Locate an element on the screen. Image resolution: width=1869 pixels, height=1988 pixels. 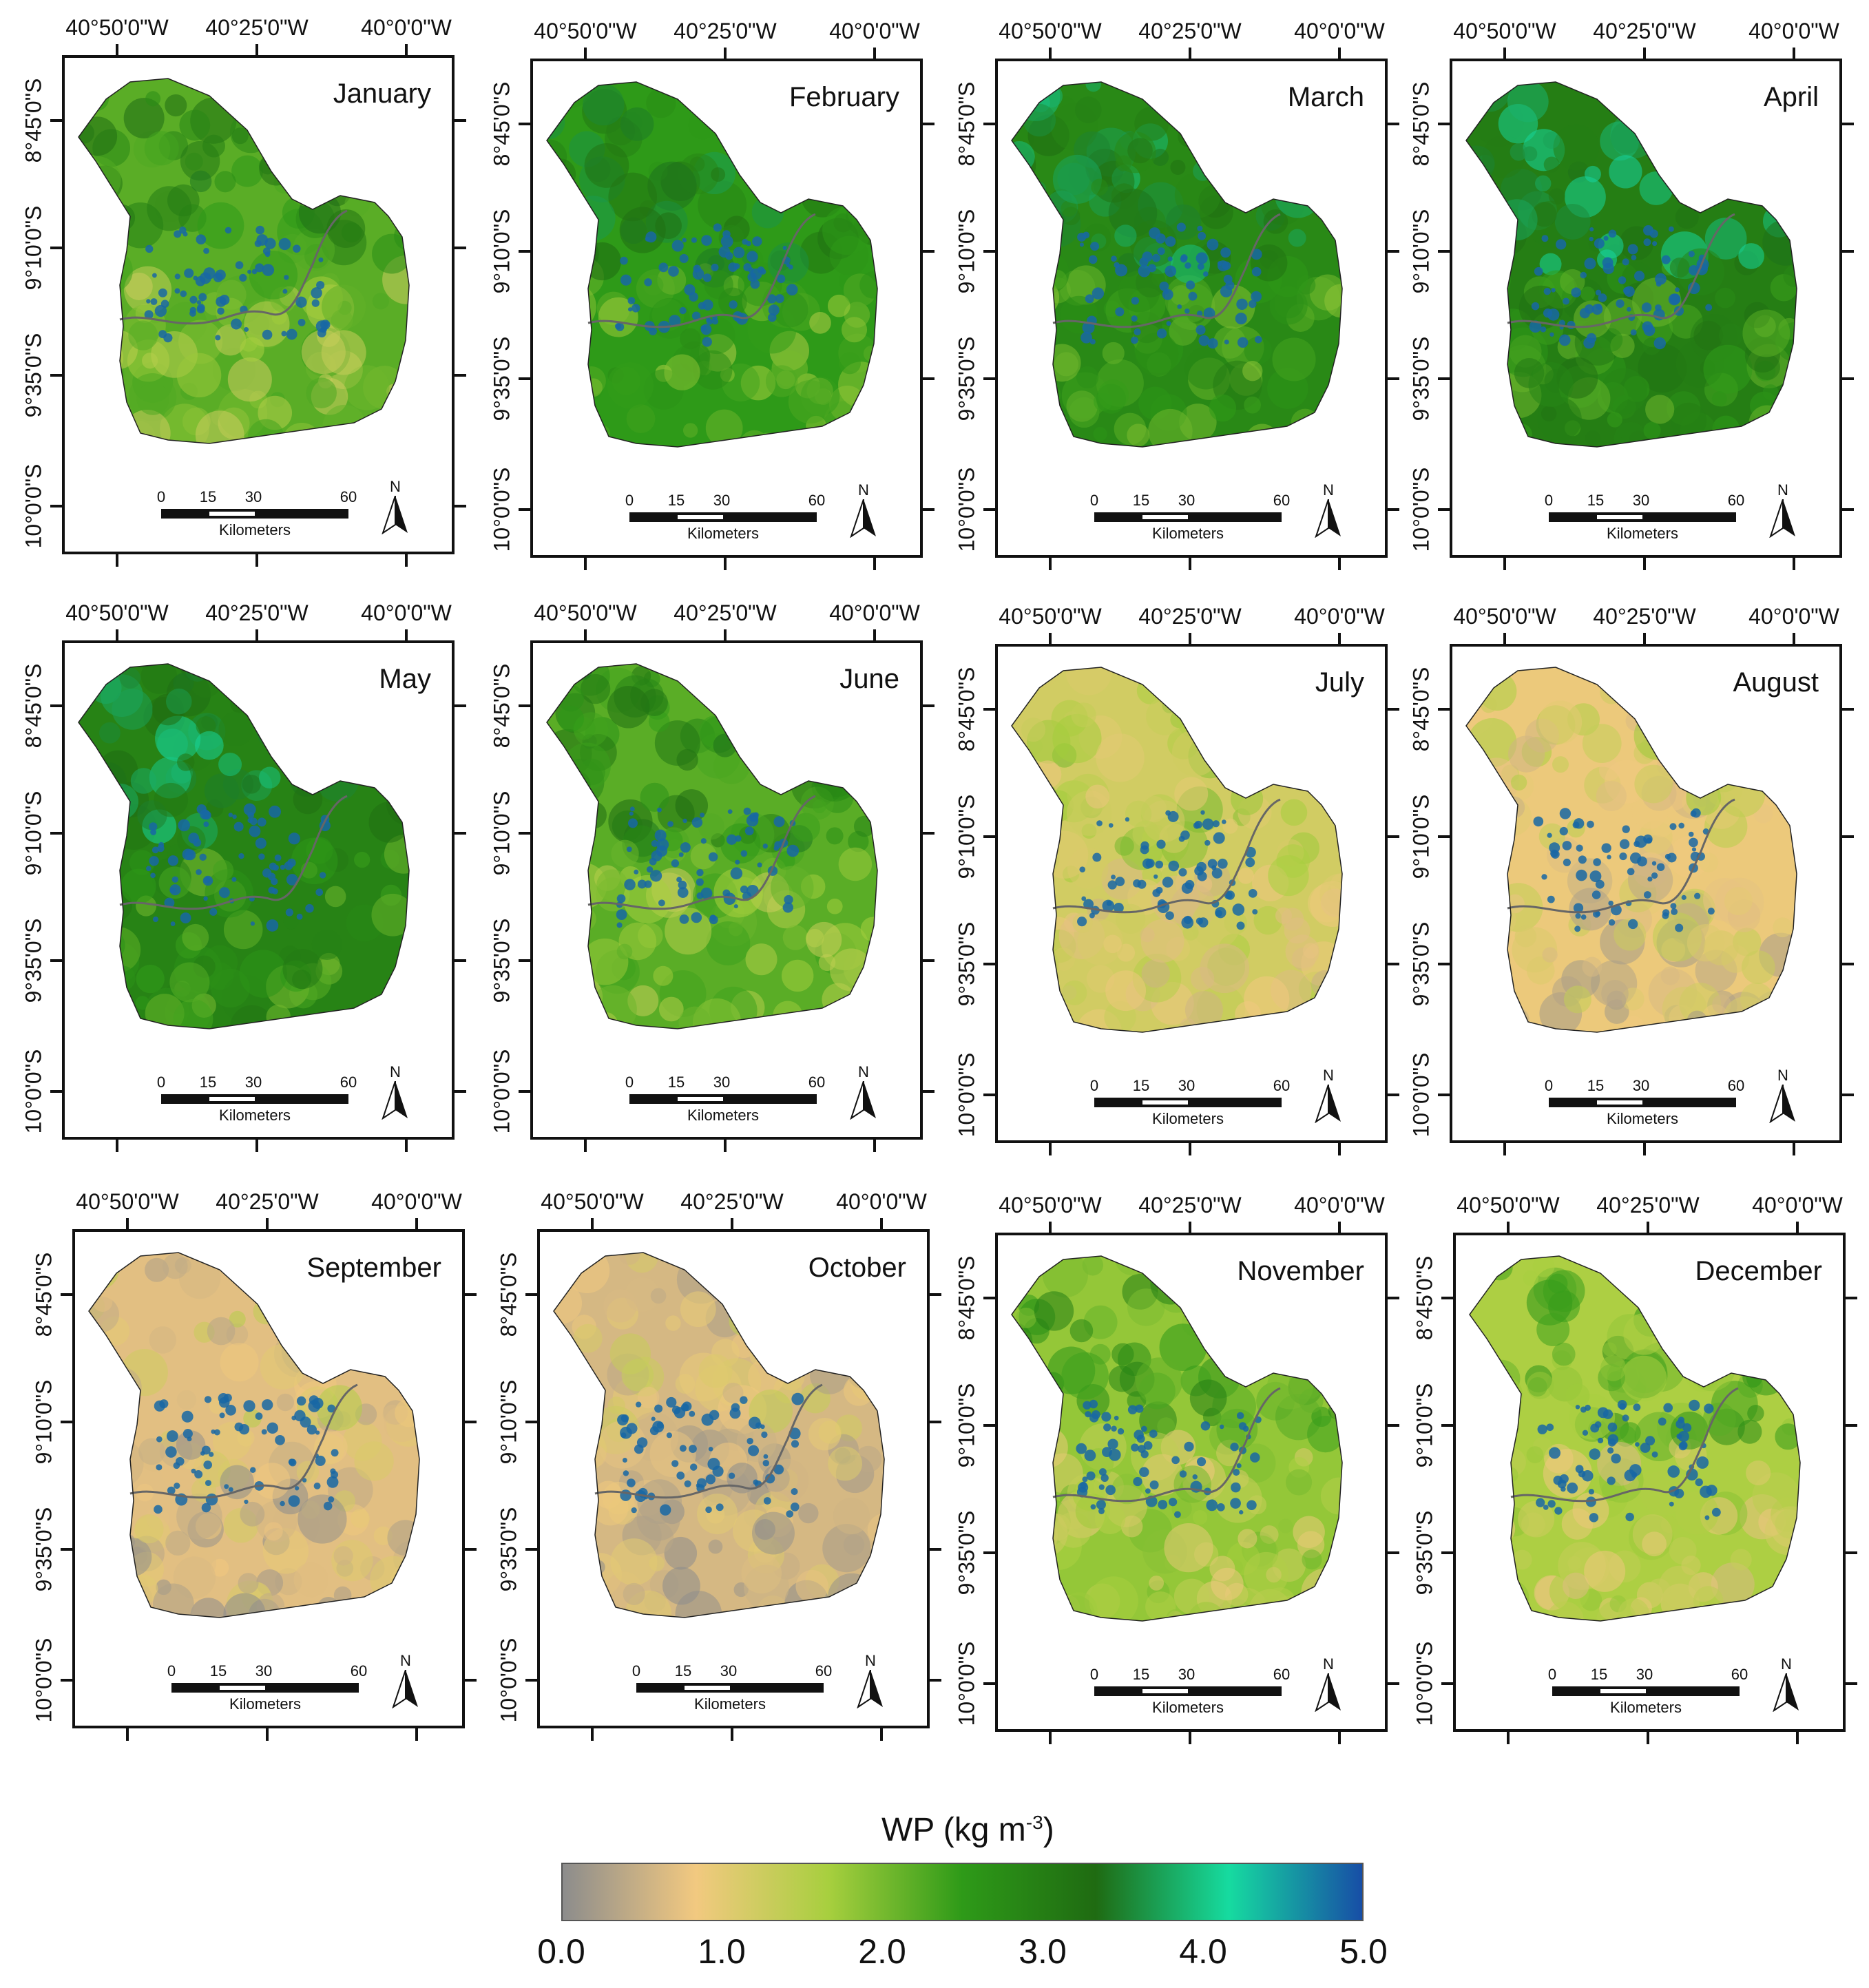
region-boundary is located at coordinates (719, 1435).